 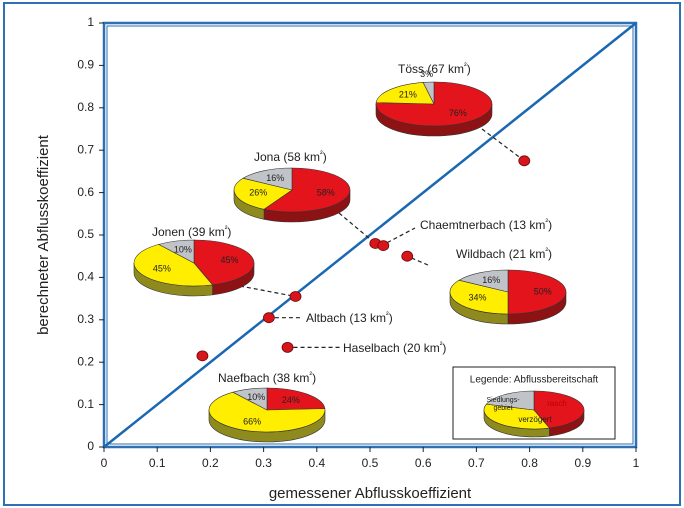 I want to click on pie-wildbach: 50% 34% 16%, so click(x=508, y=297).